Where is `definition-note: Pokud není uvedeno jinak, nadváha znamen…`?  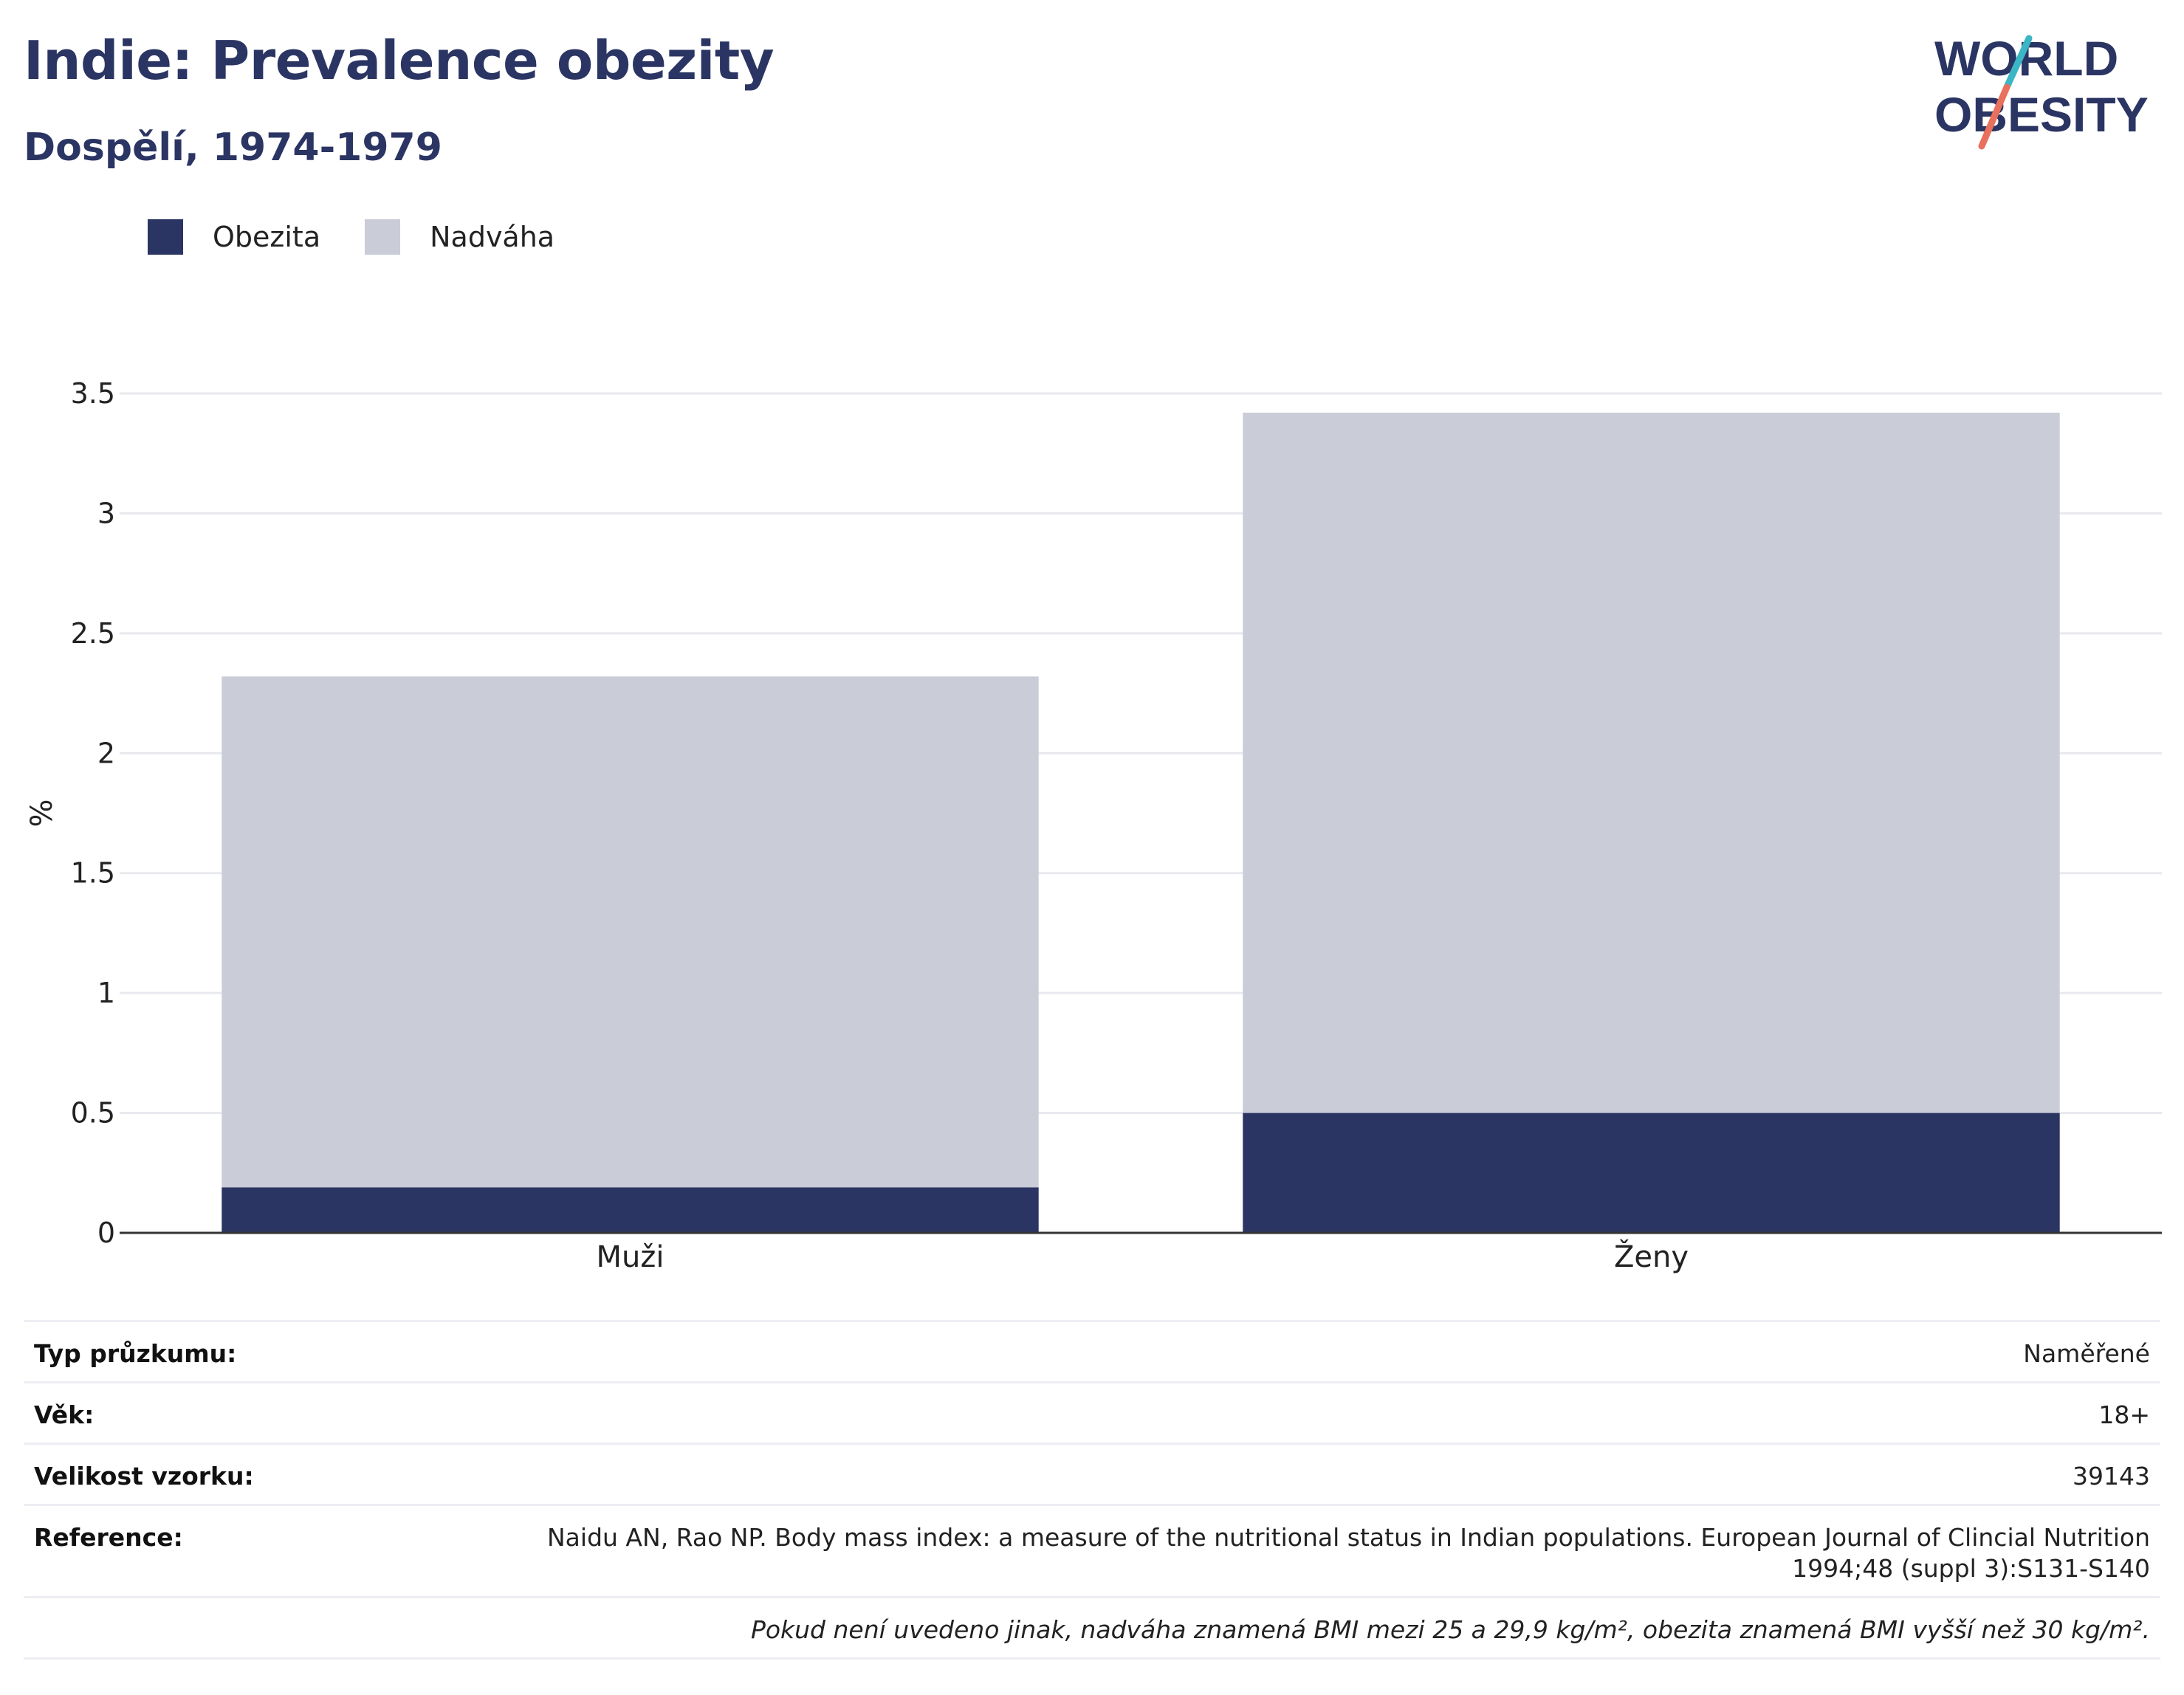 definition-note: Pokud není uvedeno jinak, nadváha znamen… is located at coordinates (1450, 1629).